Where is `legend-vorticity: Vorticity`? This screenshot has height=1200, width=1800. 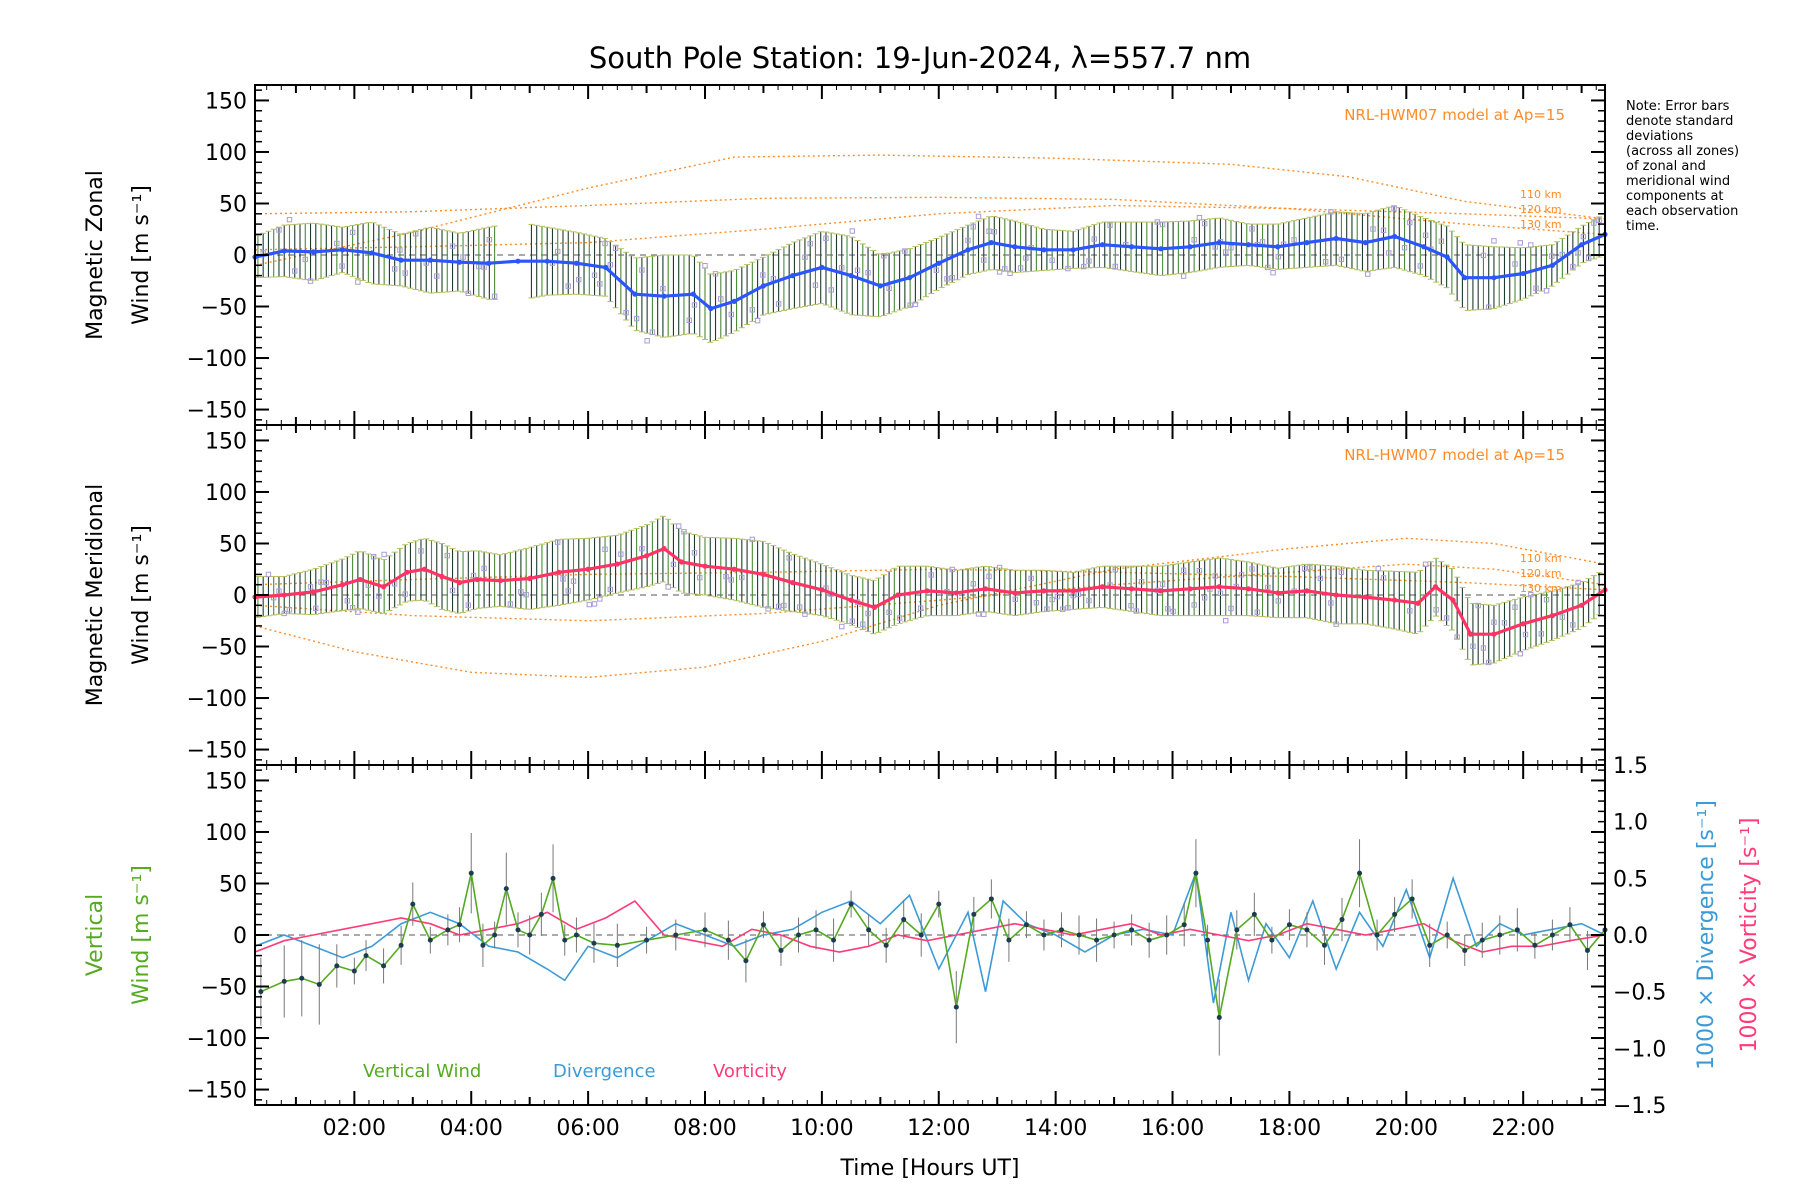 legend-vorticity: Vorticity is located at coordinates (750, 1071).